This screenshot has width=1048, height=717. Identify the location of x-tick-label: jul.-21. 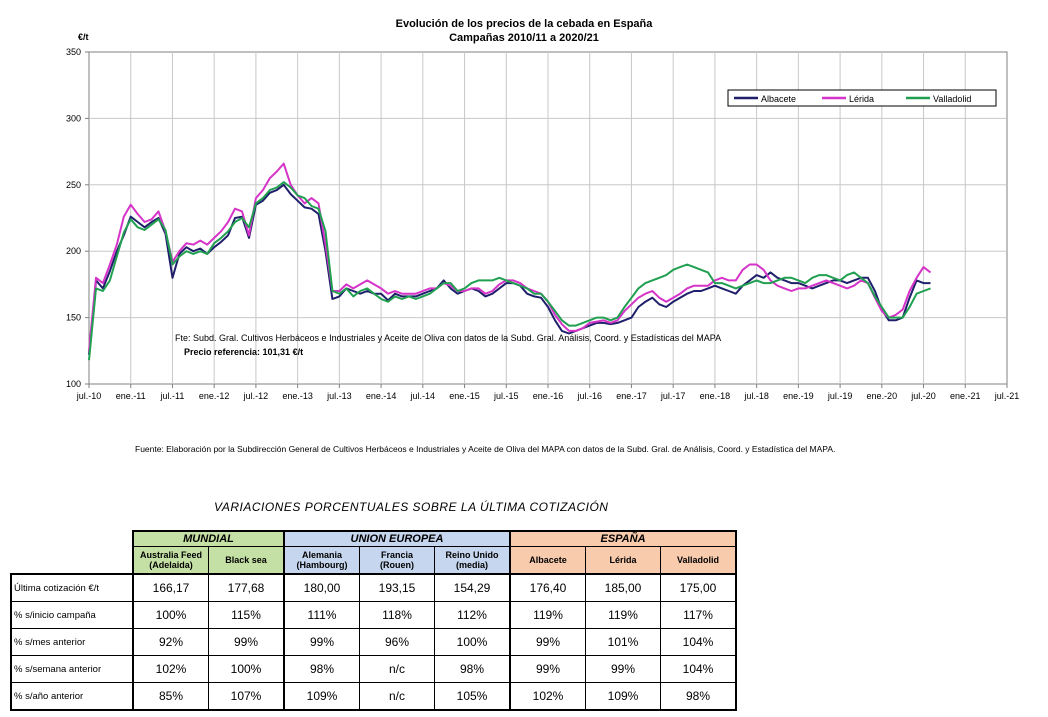
(1007, 396).